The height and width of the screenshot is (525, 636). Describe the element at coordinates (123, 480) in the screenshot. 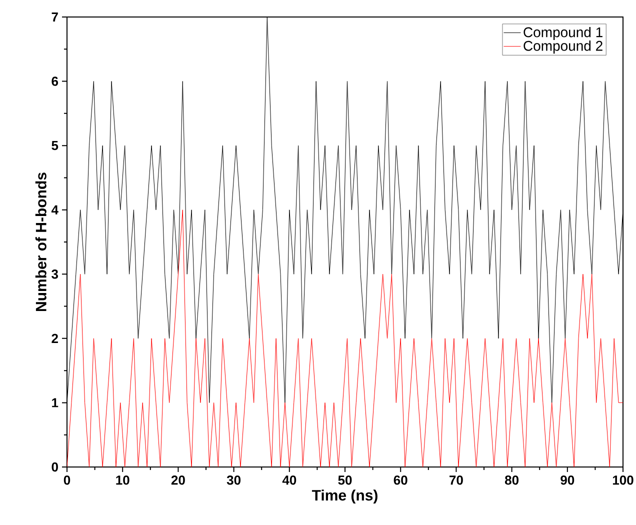

I see `x-tick-label: 10` at that location.